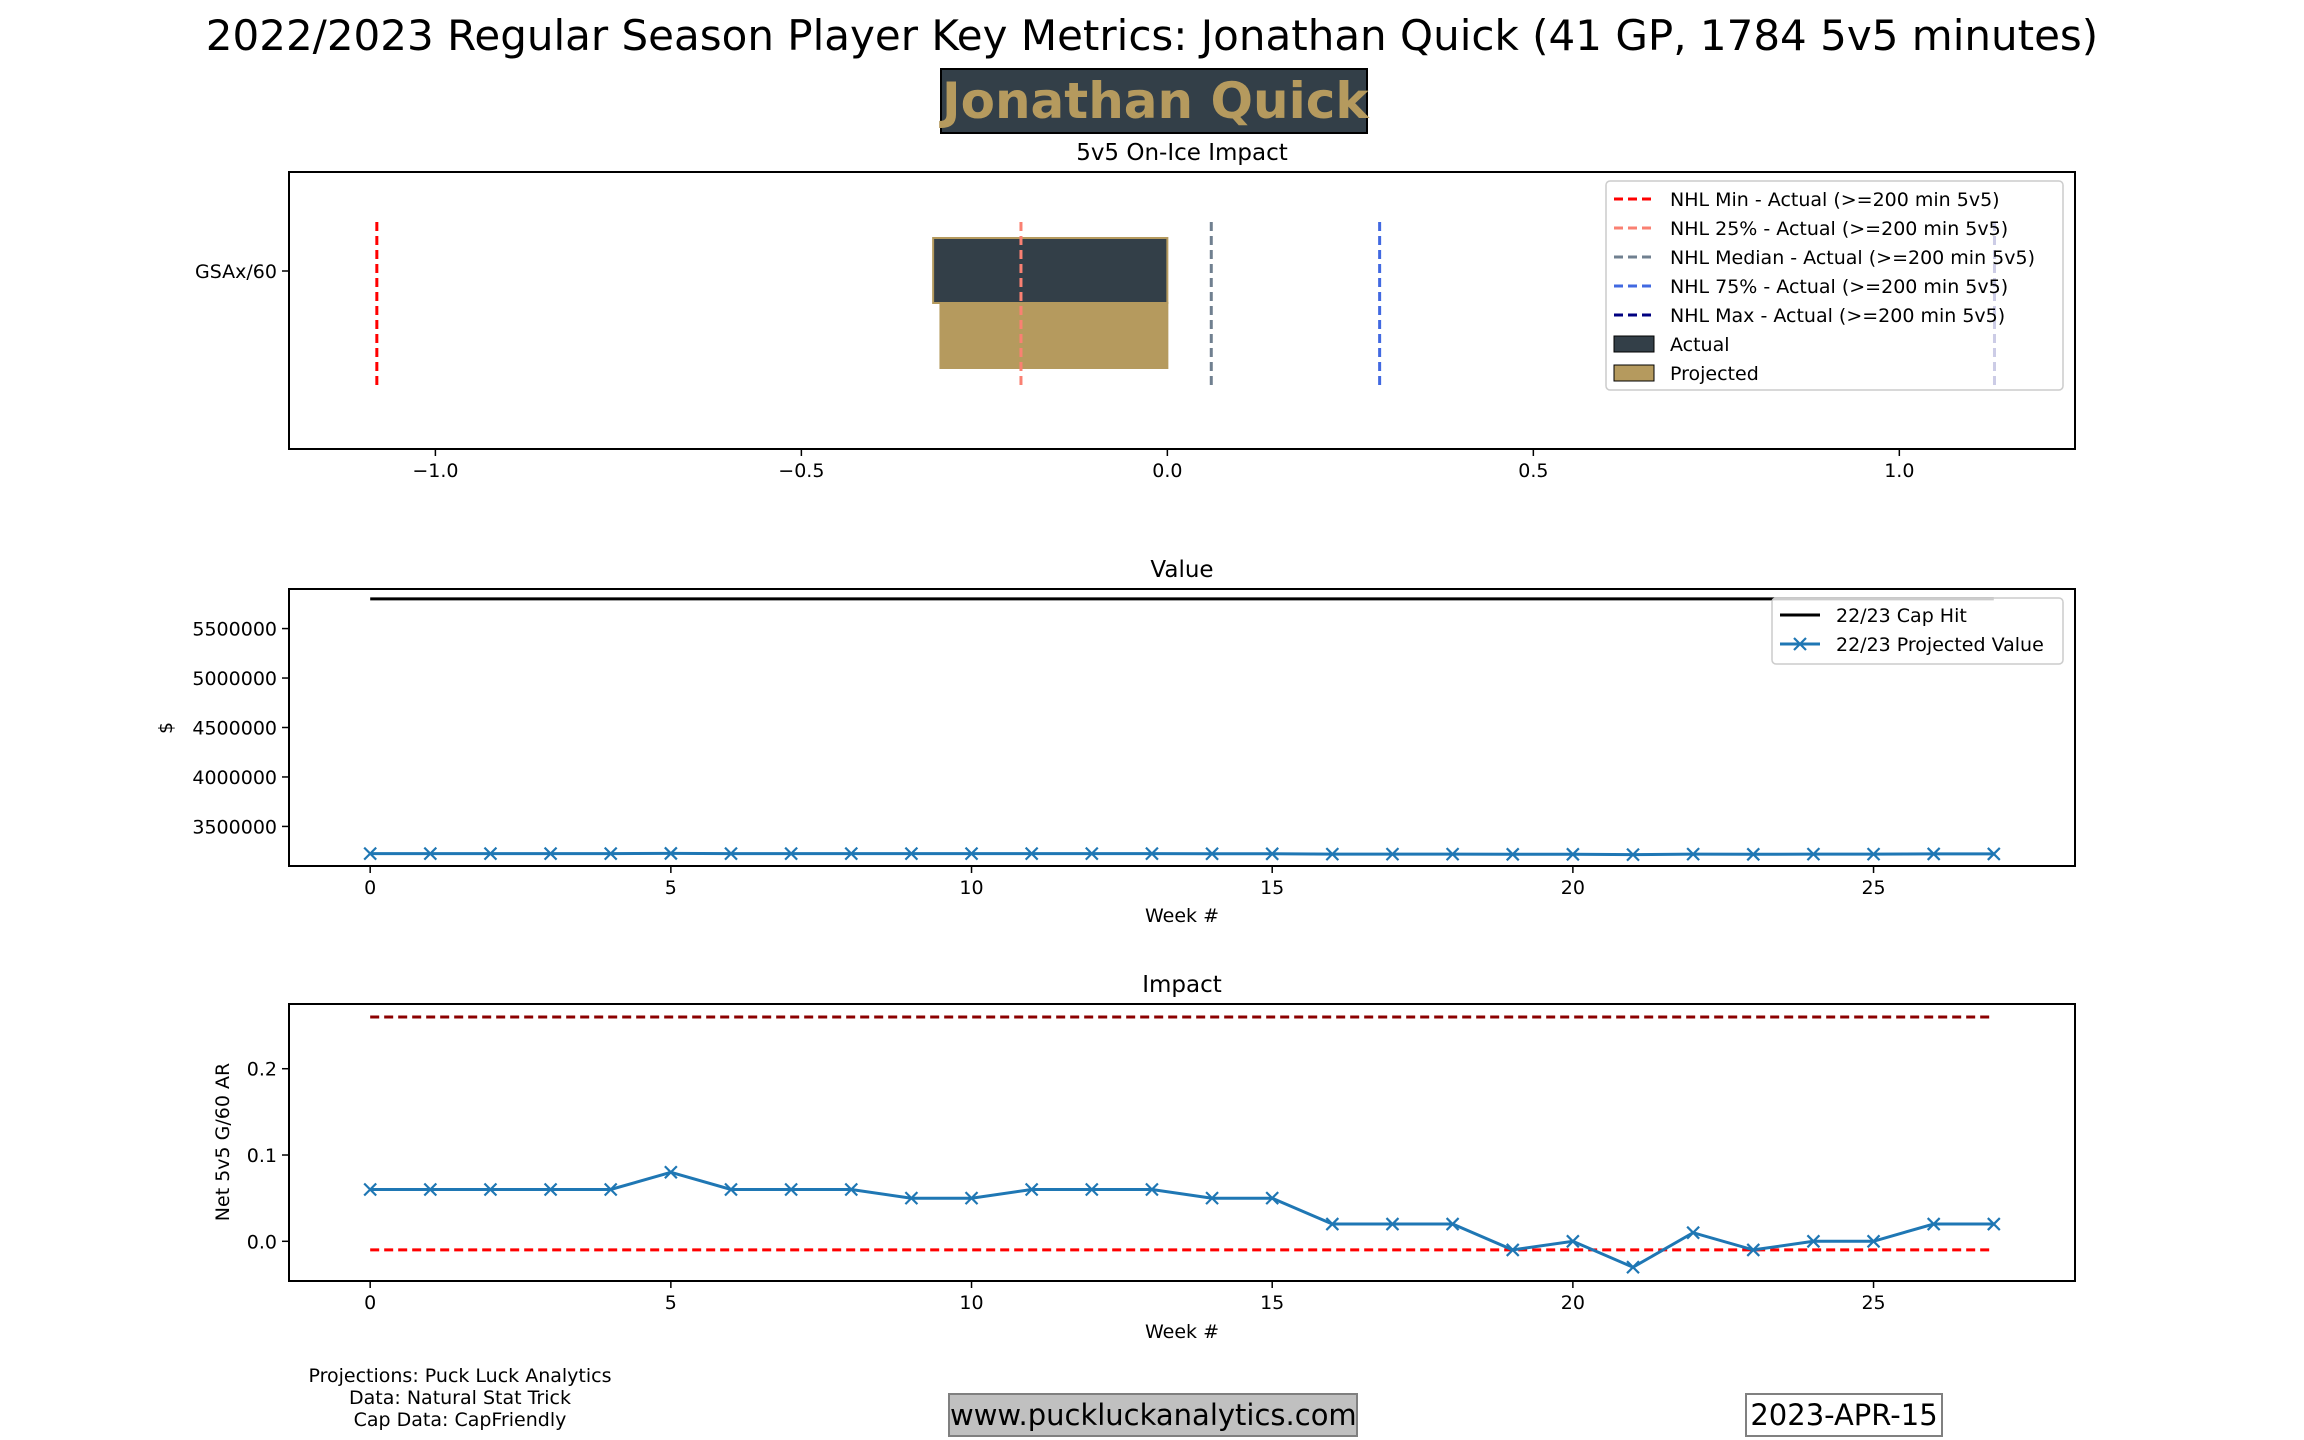  I want to click on y-tick-label: 5500000, so click(234, 630).